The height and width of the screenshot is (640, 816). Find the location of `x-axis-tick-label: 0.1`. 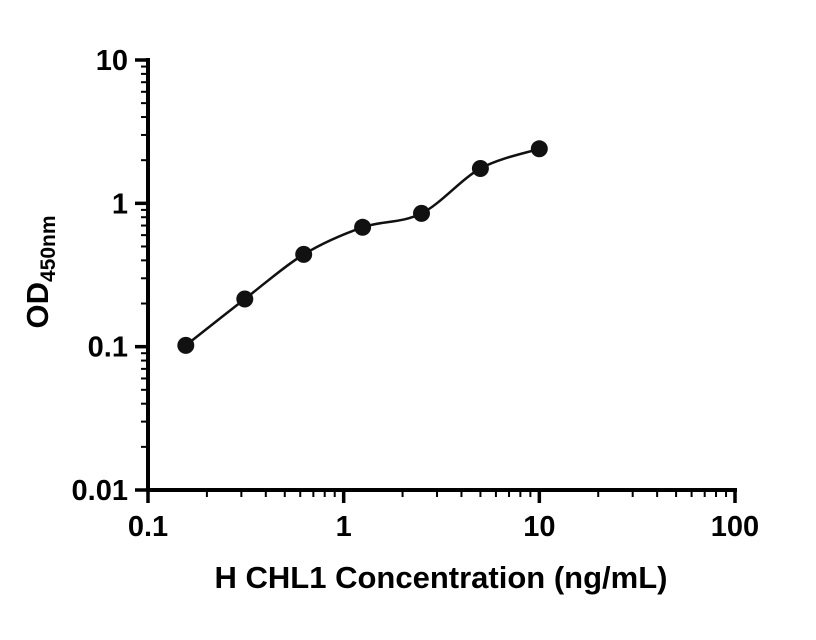

x-axis-tick-label: 0.1 is located at coordinates (148, 527).